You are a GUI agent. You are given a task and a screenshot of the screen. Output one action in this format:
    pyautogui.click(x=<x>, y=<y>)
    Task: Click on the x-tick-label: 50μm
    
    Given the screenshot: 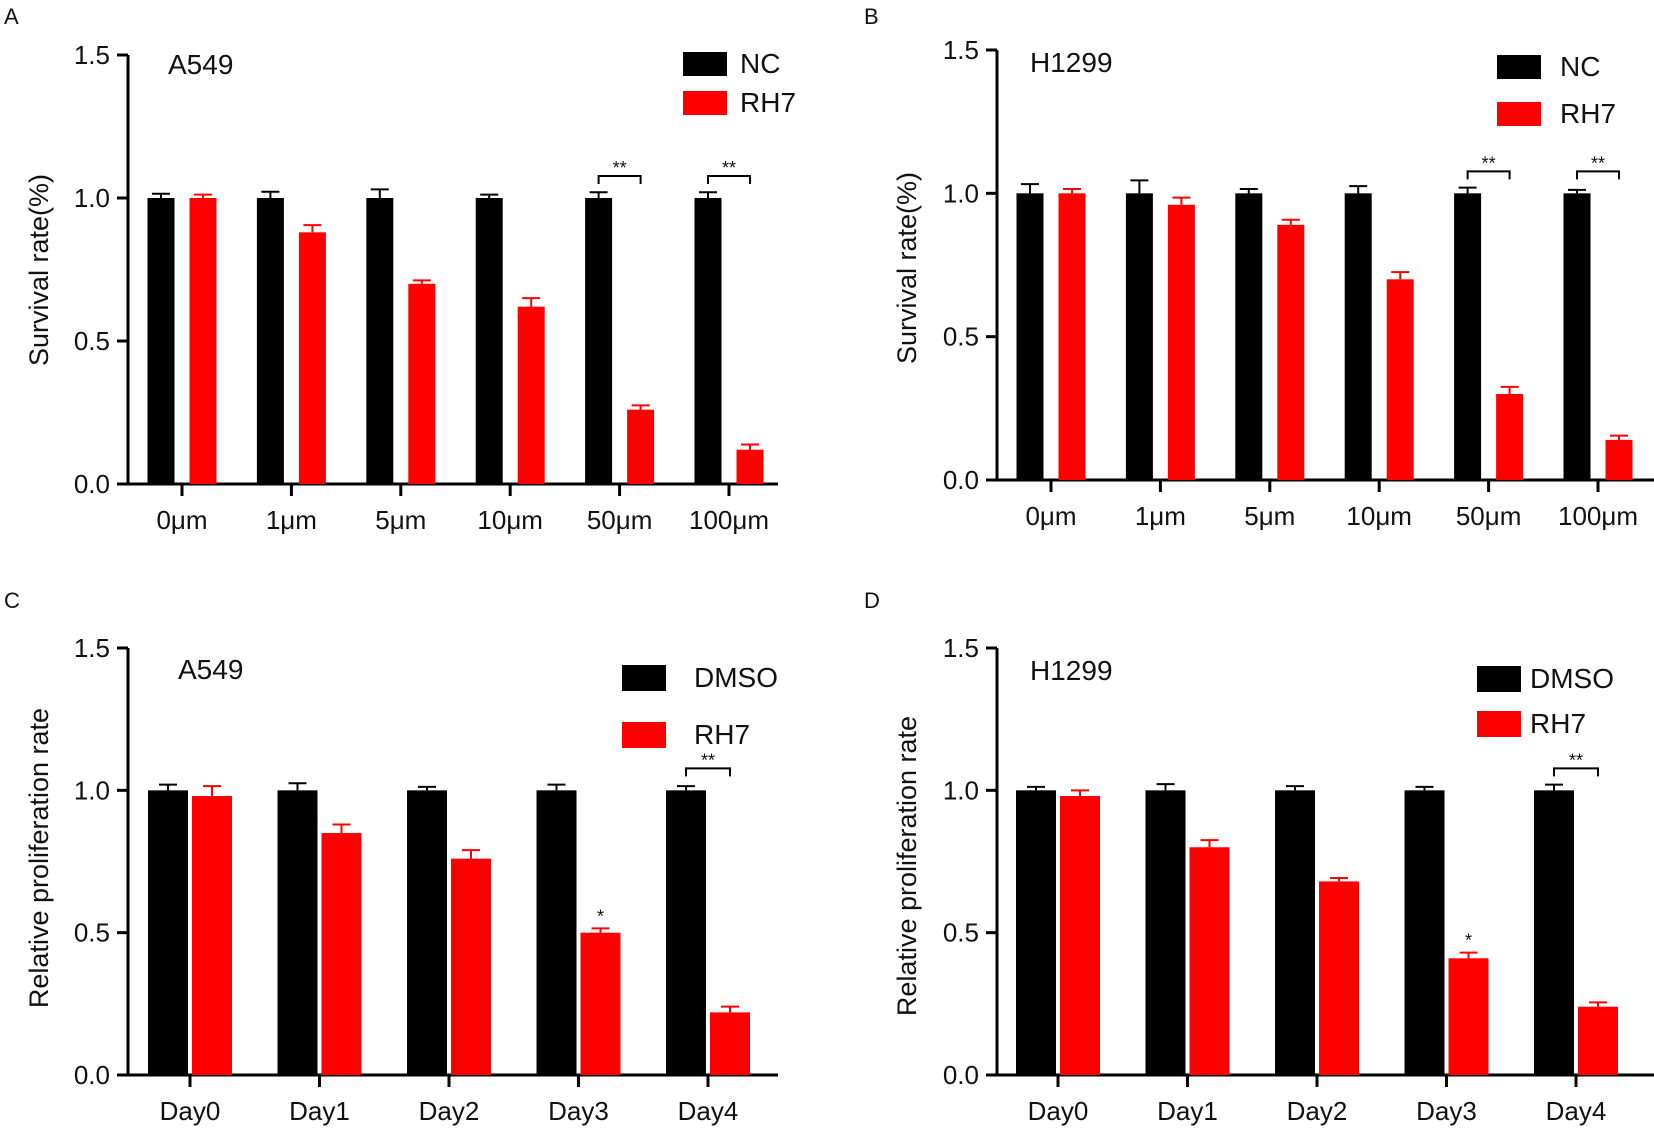 What is the action you would take?
    pyautogui.click(x=1489, y=516)
    